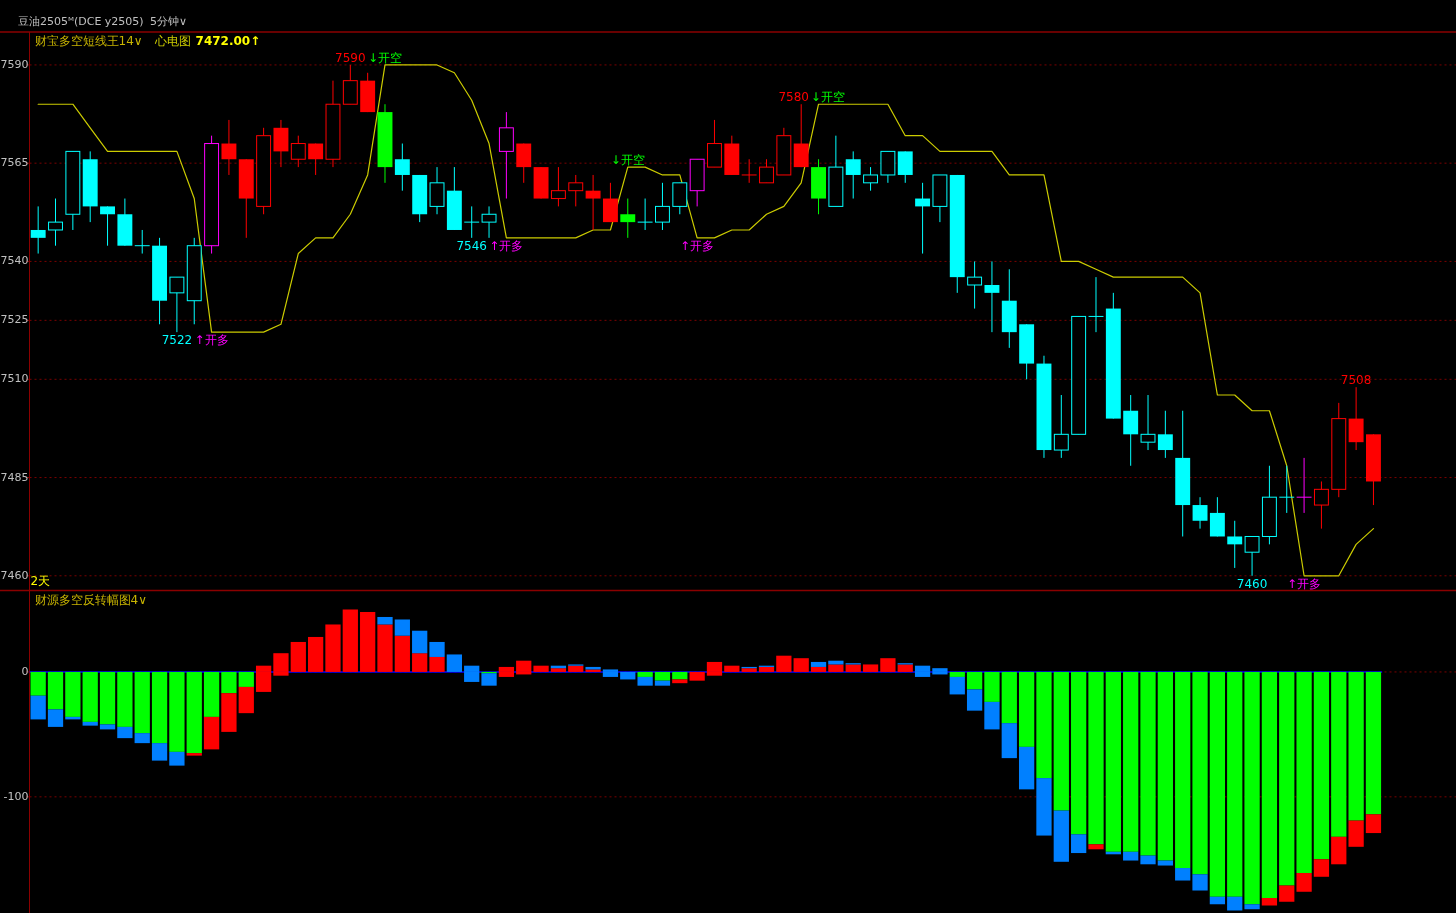 Image resolution: width=1456 pixels, height=913 pixels. I want to click on chart-title: 财源多空反转幅图4∨, so click(90, 599).